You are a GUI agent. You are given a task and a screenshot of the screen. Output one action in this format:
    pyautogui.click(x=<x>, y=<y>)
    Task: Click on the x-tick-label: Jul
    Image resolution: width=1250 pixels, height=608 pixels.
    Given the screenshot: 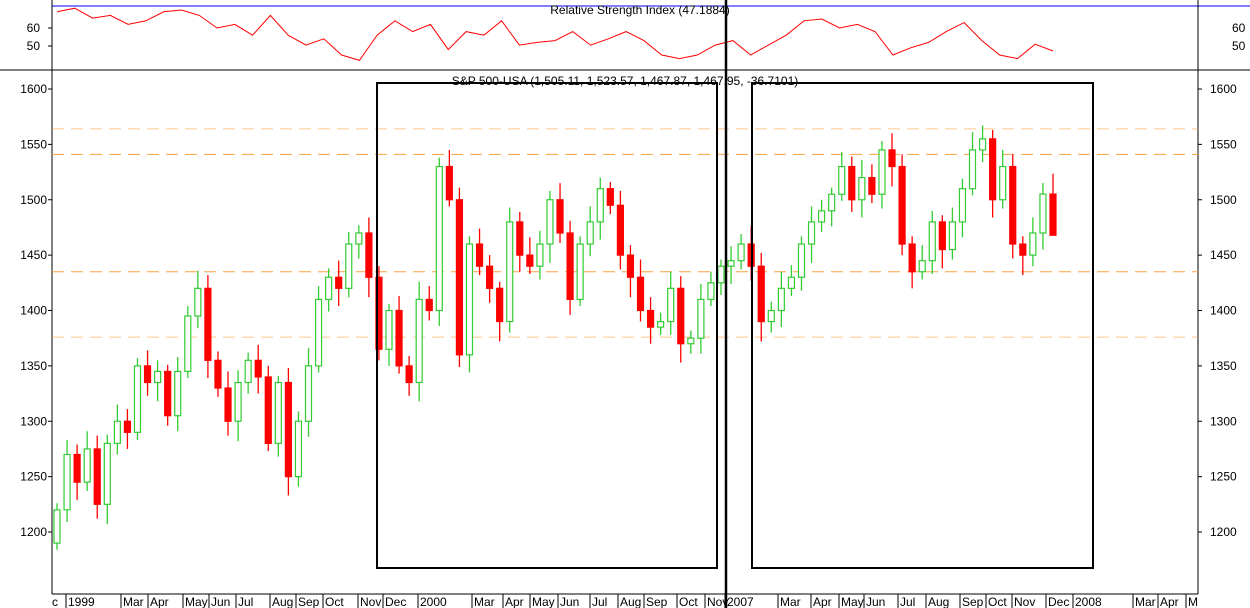 What is the action you would take?
    pyautogui.click(x=907, y=601)
    